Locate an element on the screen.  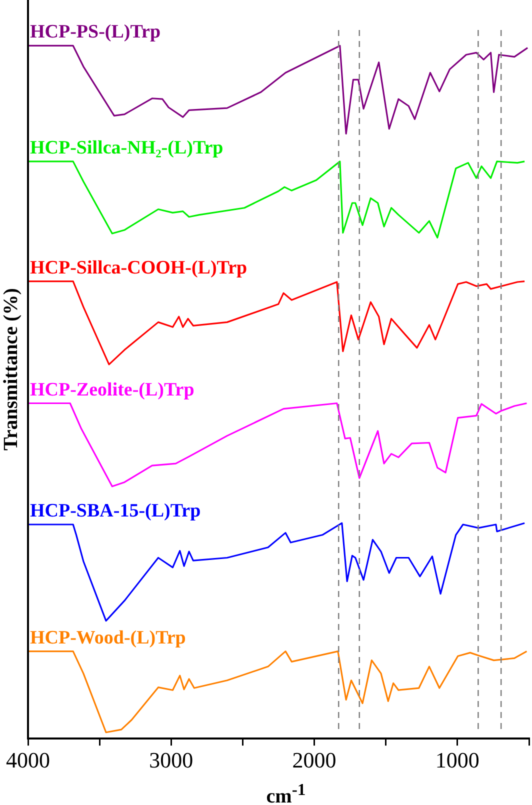
series-label: HCP-Zeolite-(L)Trp is located at coordinates (112, 389).